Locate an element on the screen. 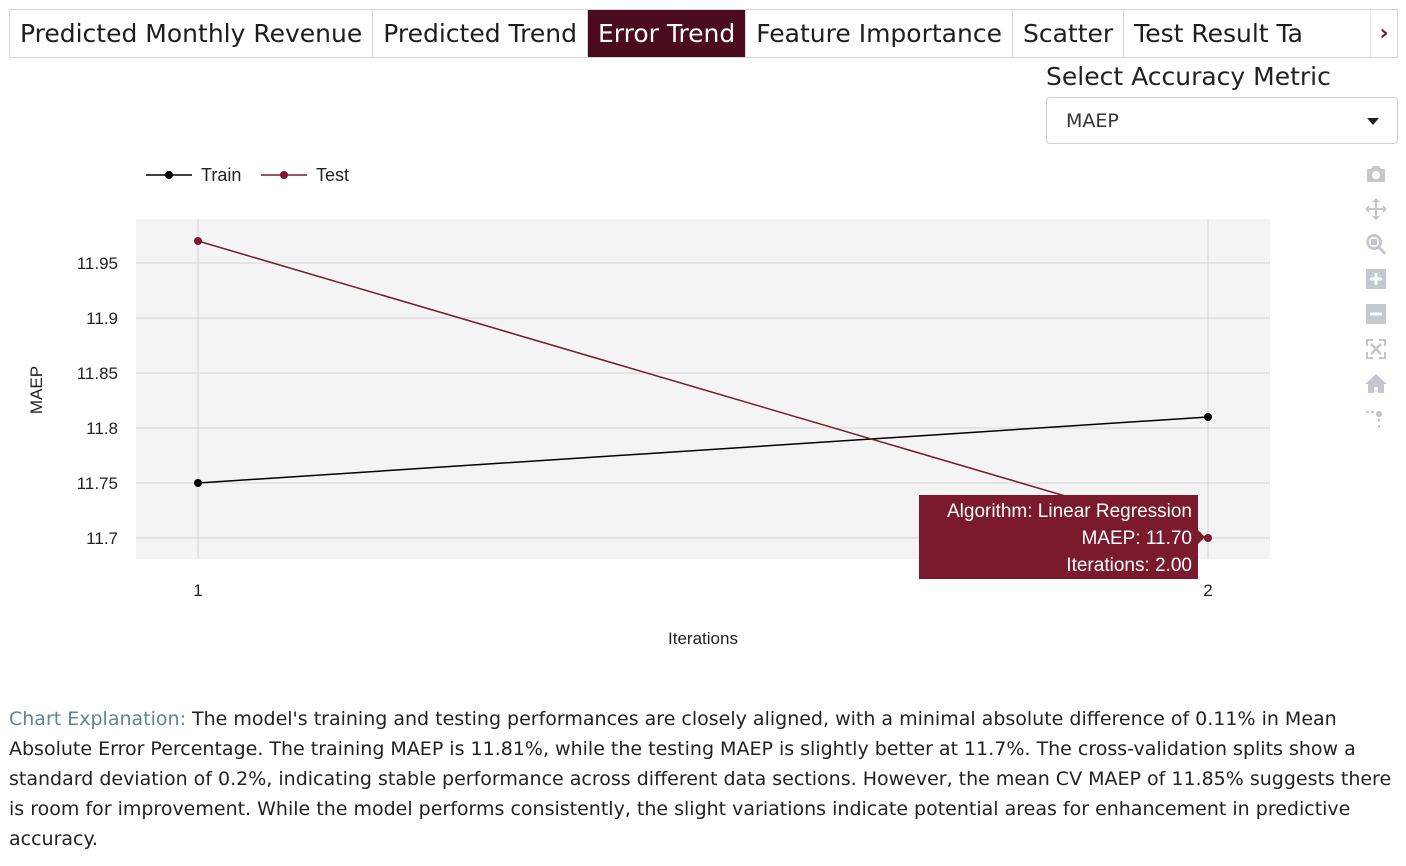 This screenshot has width=1406, height=866. tab-error-trend: Error Trend is located at coordinates (667, 33).